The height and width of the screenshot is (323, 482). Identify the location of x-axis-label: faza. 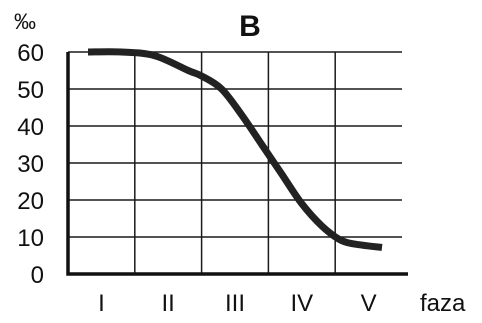
(443, 303).